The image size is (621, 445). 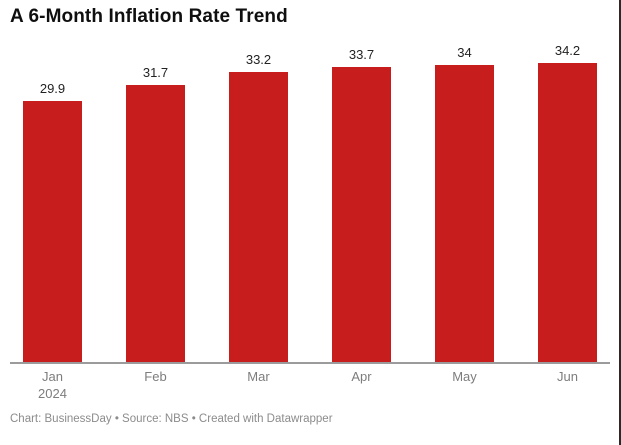 What do you see at coordinates (258, 59) in the screenshot?
I see `bar-value-label: 33.2` at bounding box center [258, 59].